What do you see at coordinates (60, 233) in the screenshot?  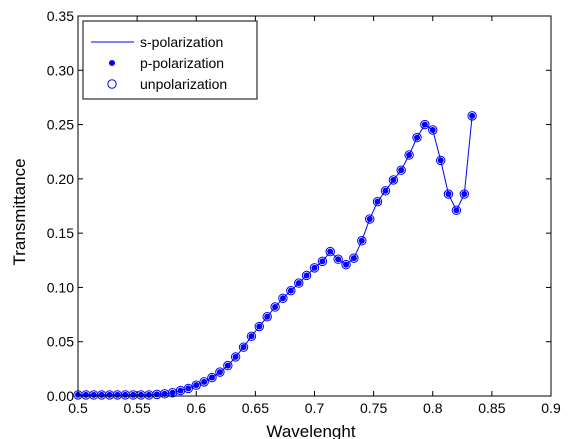 I see `y-tick-label: 0.15` at bounding box center [60, 233].